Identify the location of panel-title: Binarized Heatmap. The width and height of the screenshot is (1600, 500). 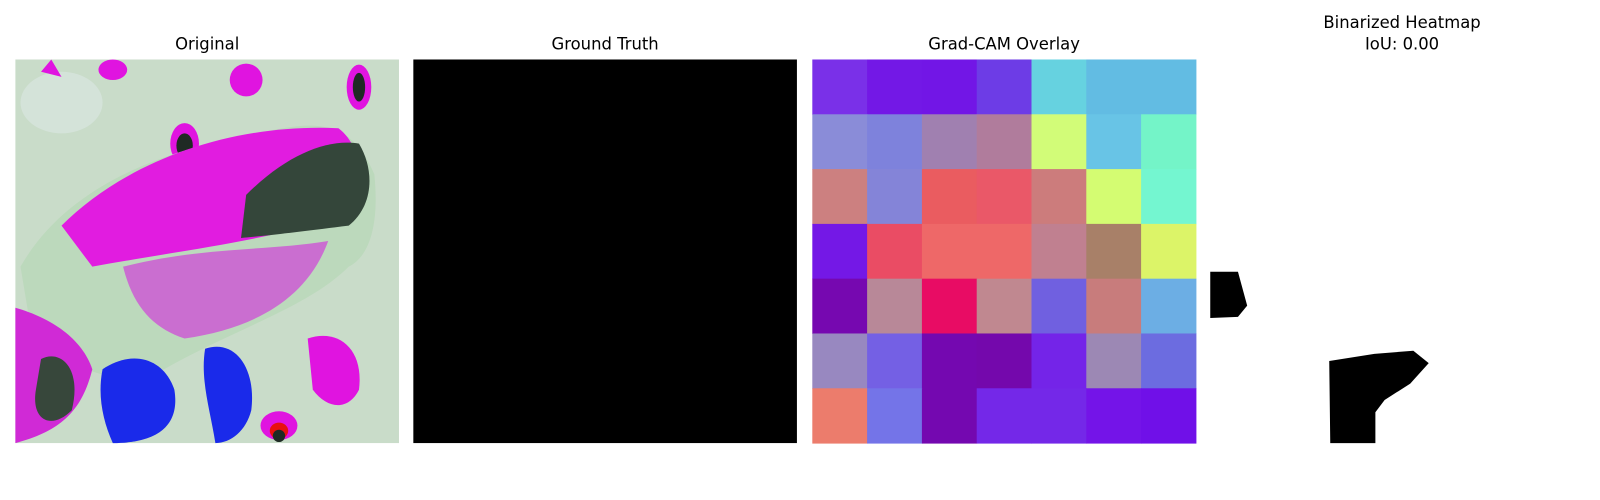
(1401, 22).